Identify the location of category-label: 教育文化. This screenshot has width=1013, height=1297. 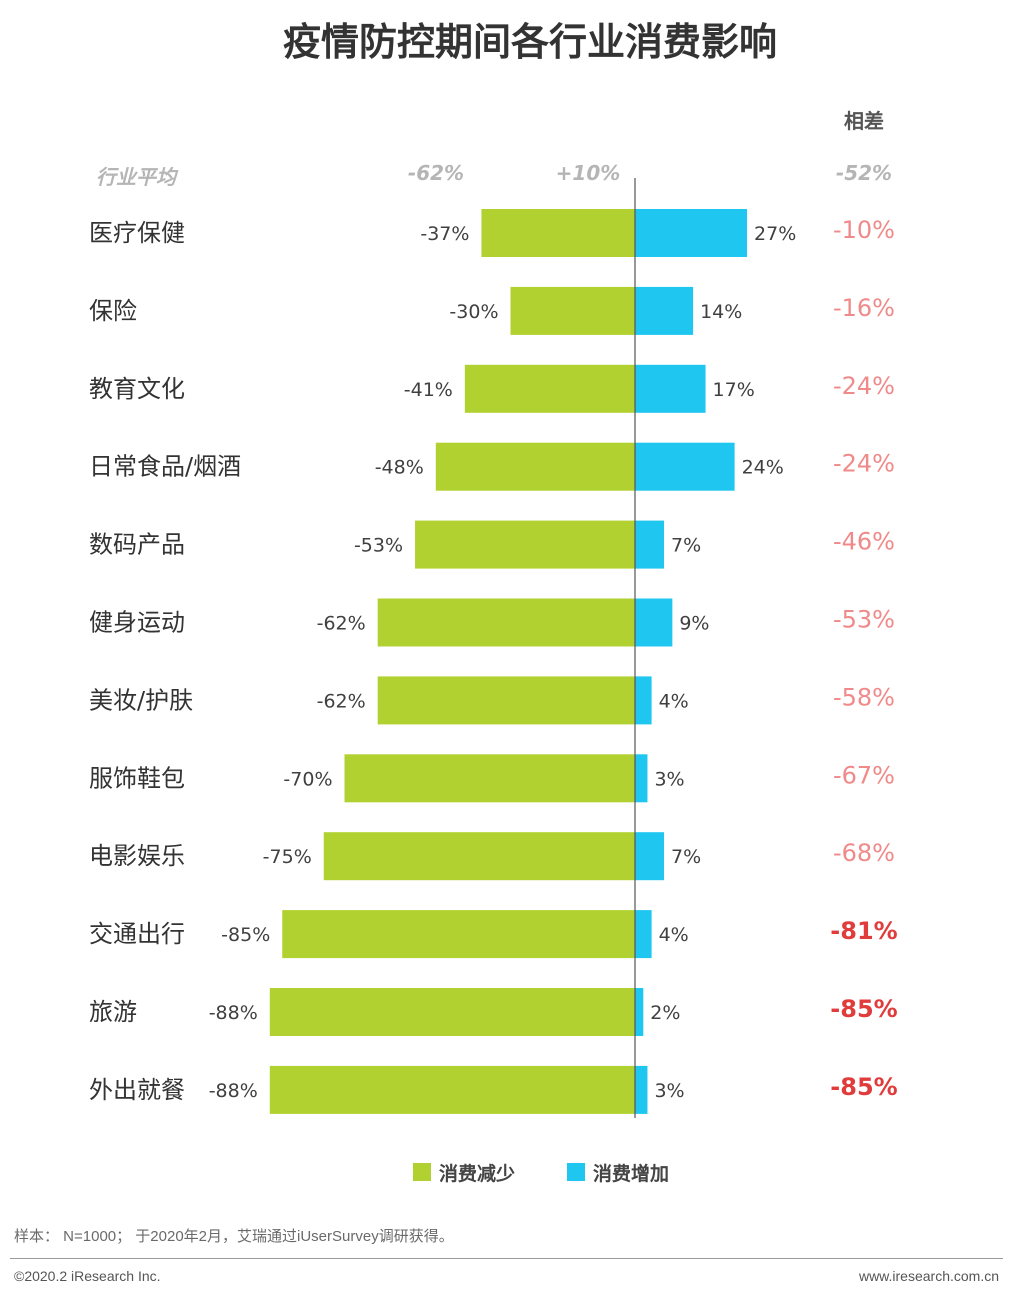
(137, 389).